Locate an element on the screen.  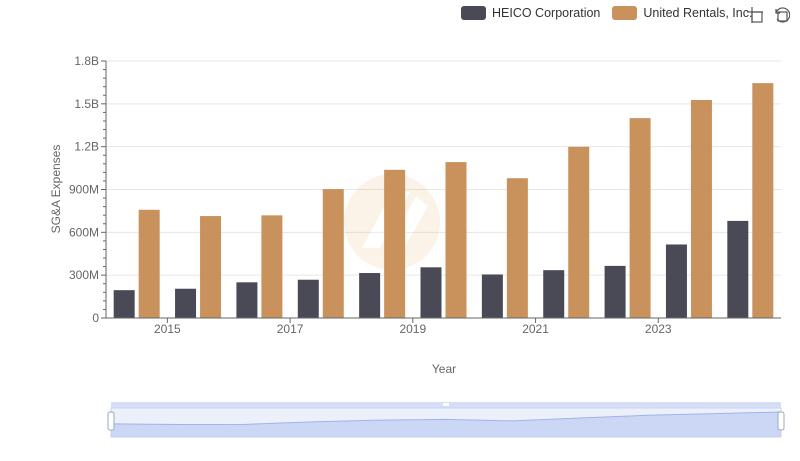
legend-swatch-heico is located at coordinates (473, 13).